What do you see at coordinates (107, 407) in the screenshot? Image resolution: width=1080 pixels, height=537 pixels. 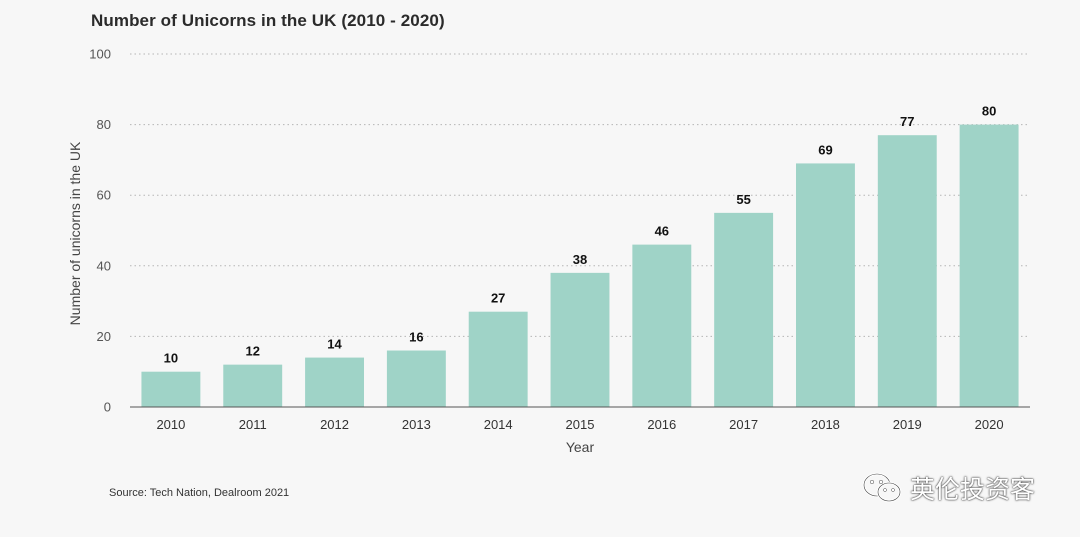 I see `y-tick-label: 0` at bounding box center [107, 407].